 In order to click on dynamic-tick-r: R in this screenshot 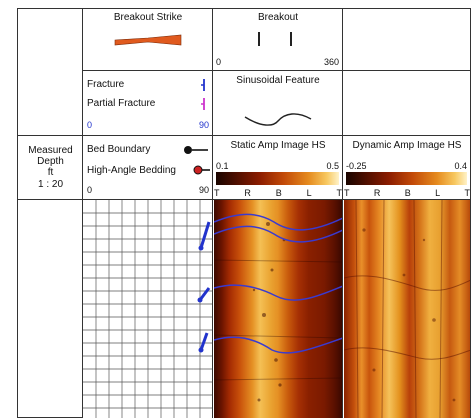, I will do `click(377, 193)`.